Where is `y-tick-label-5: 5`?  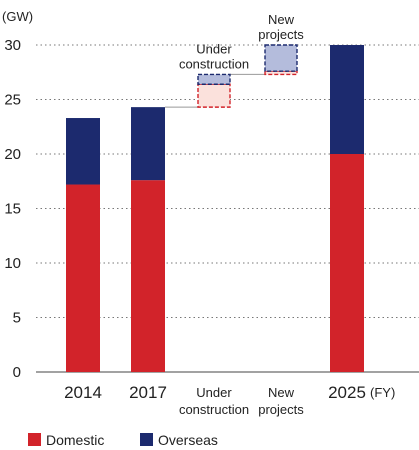 y-tick-label-5: 5 is located at coordinates (17, 318).